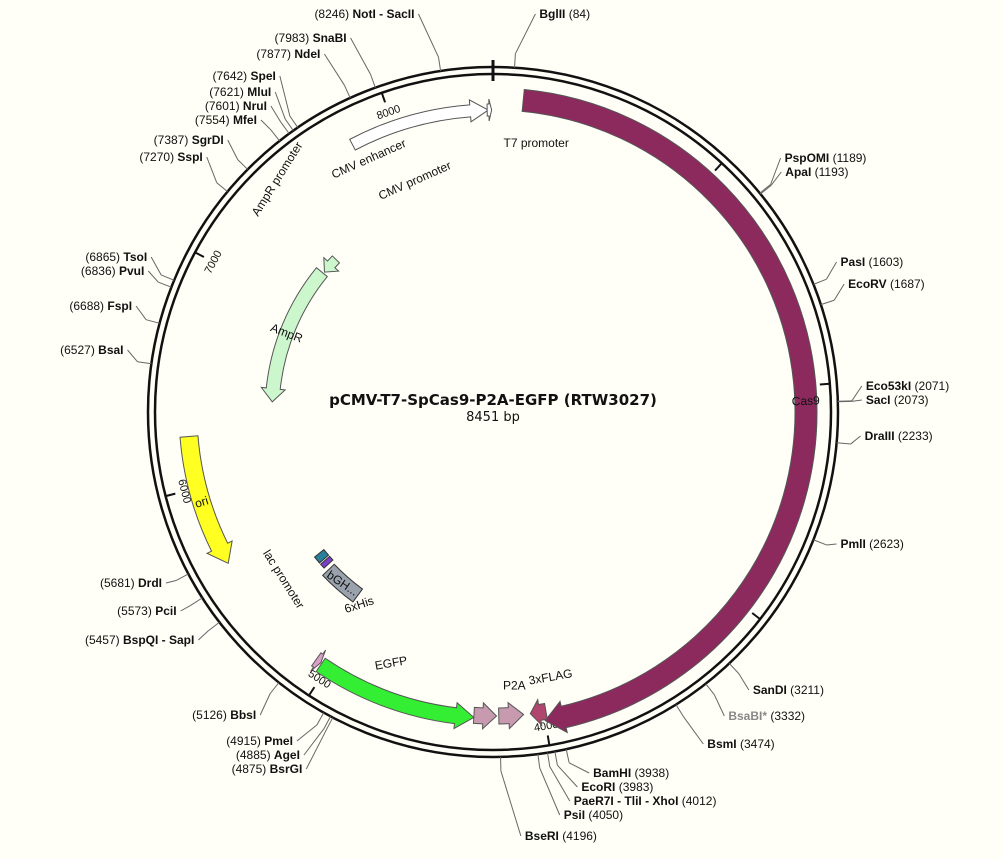 The height and width of the screenshot is (859, 1004). I want to click on site-sspi: (7270) SspI, so click(183, 171).